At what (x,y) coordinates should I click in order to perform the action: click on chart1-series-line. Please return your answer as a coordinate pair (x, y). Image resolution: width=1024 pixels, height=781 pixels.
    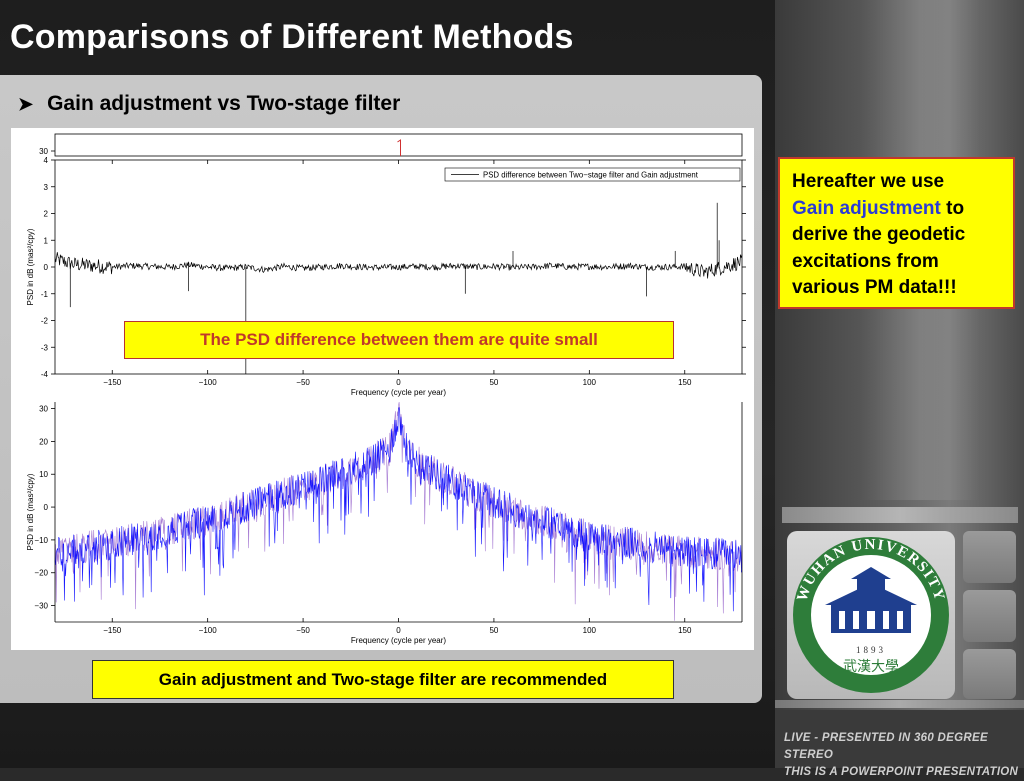
    Looking at the image, I should click on (398, 265).